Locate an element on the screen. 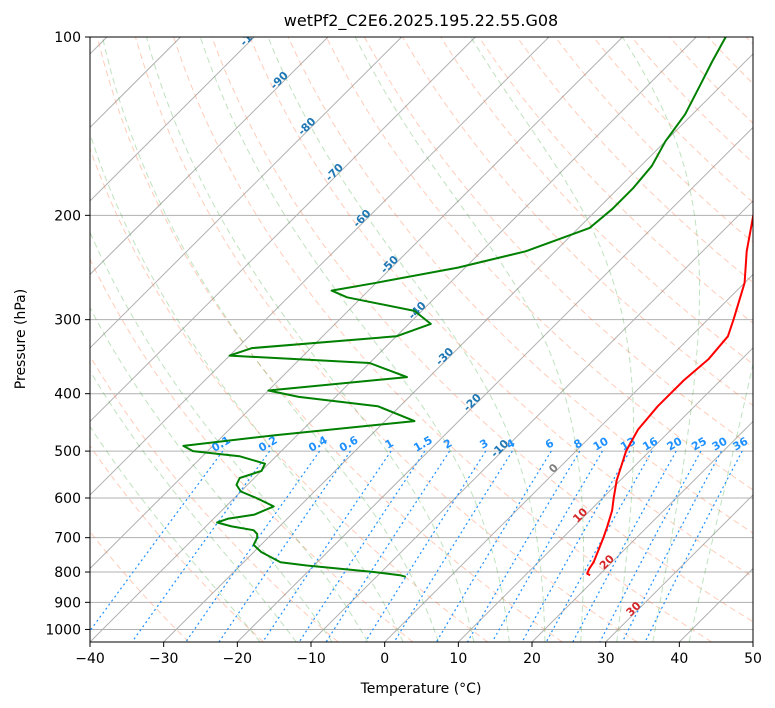 Image resolution: width=775 pixels, height=708 pixels. x-tick-label: 0 is located at coordinates (384, 659).